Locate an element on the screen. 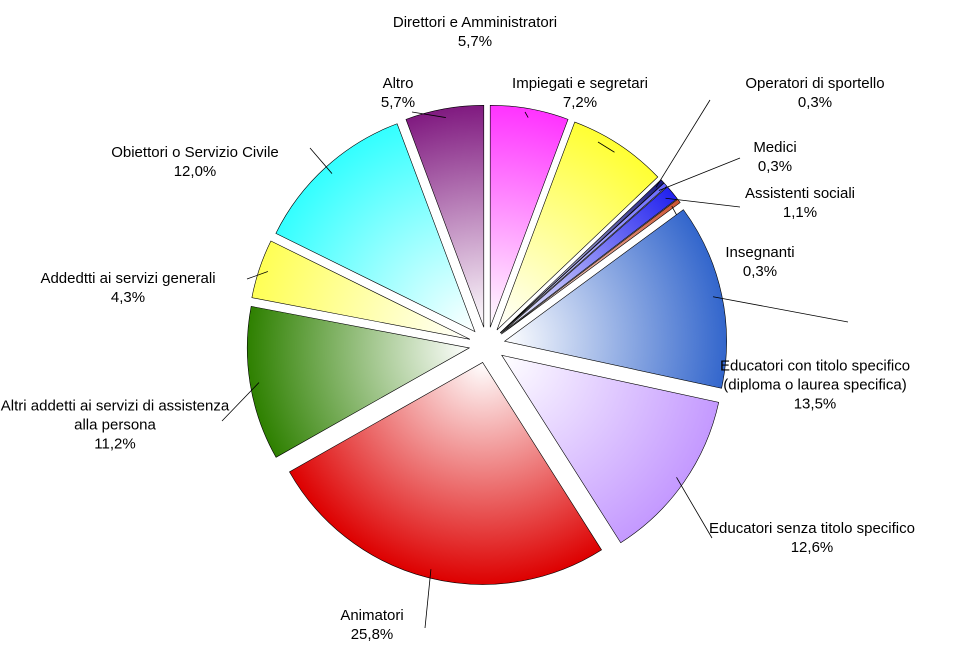  value-label: 4,3% is located at coordinates (128, 297).